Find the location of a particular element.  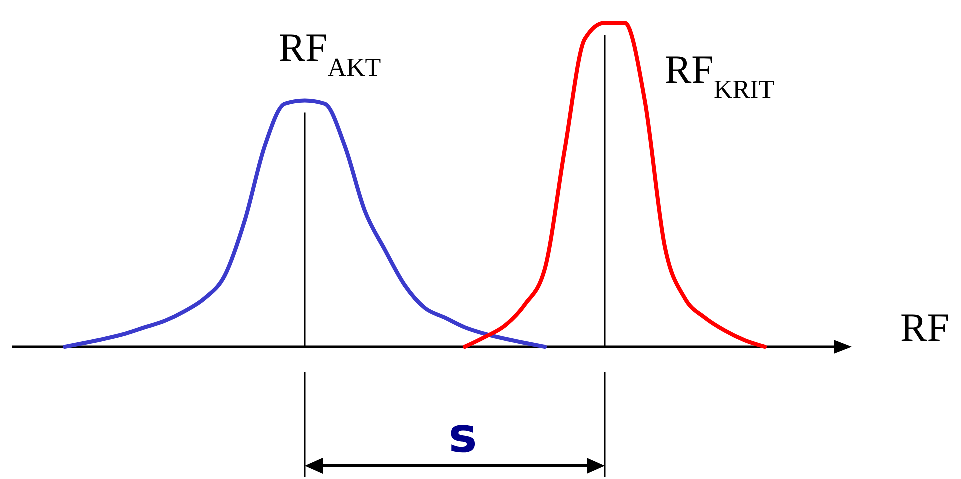

text: s is located at coordinates (463, 436).